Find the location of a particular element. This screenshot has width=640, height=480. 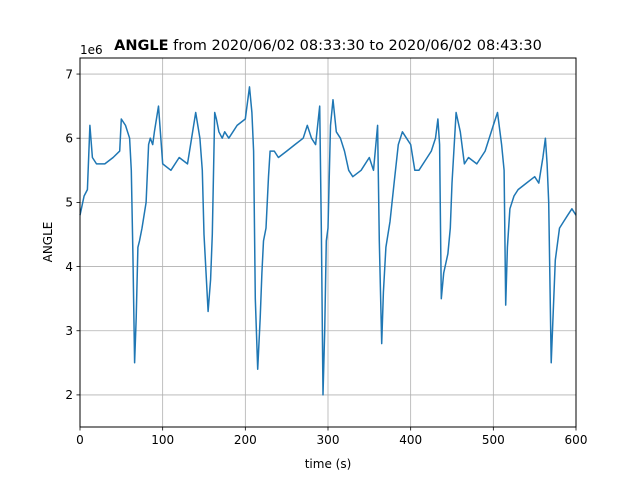

chart-title-bold: ANGLE is located at coordinates (141, 46).